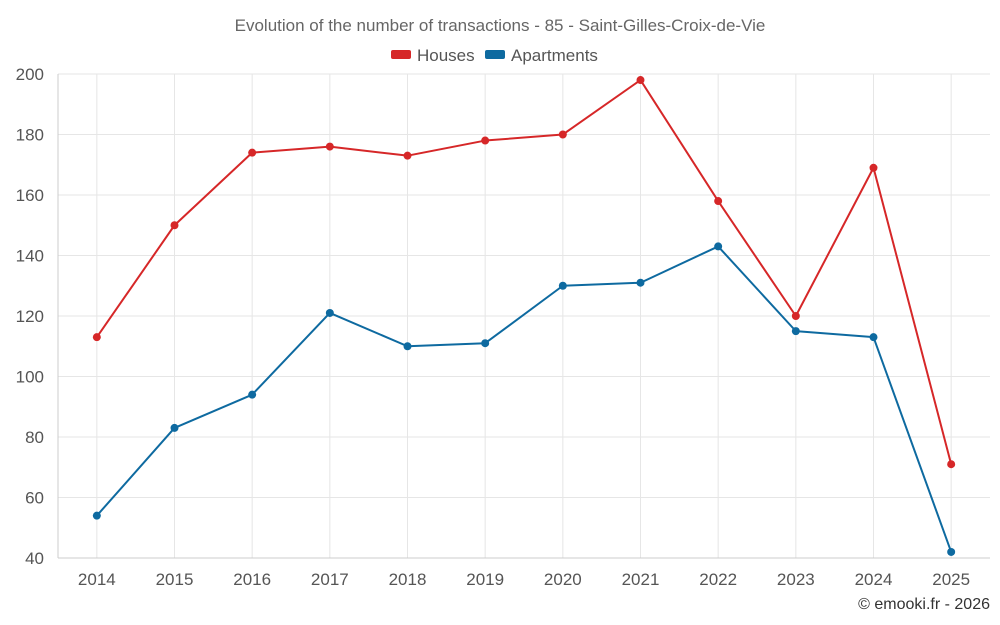 This screenshot has height=625, width=1000. I want to click on data-point-apartments-2019, so click(485, 343).